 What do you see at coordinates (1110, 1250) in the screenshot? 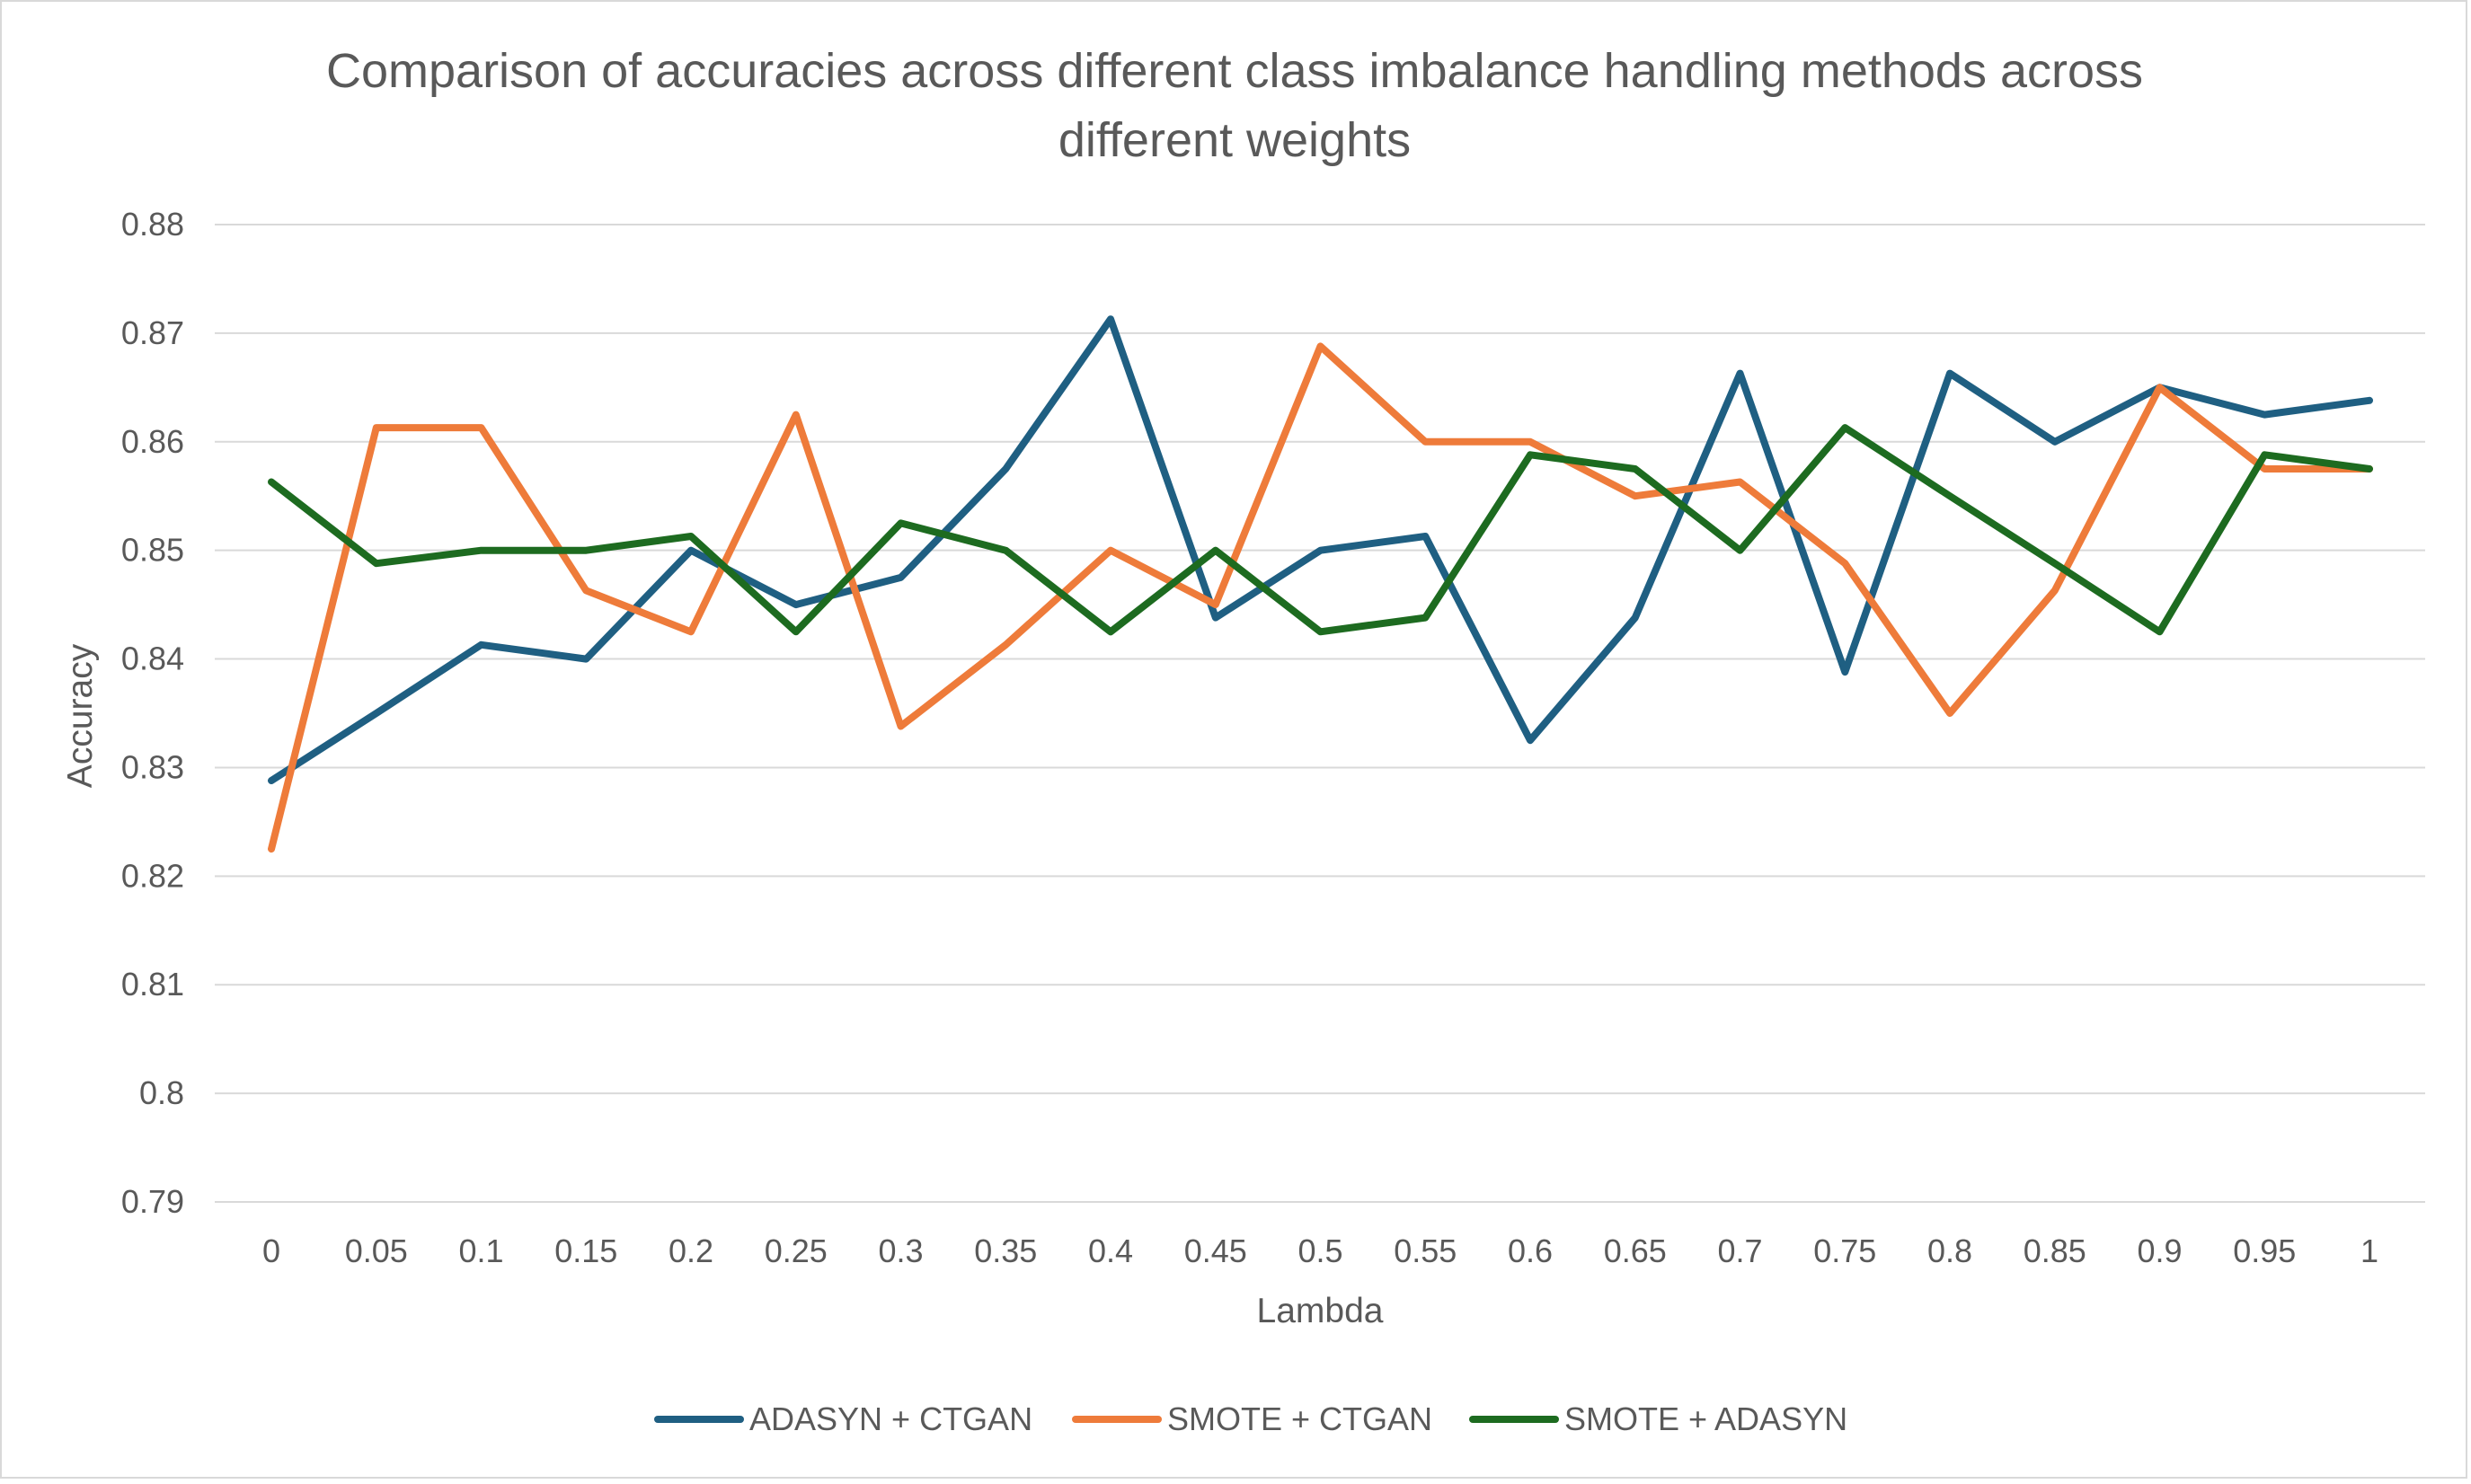
I see `x-tick-label: 0.4` at bounding box center [1110, 1250].